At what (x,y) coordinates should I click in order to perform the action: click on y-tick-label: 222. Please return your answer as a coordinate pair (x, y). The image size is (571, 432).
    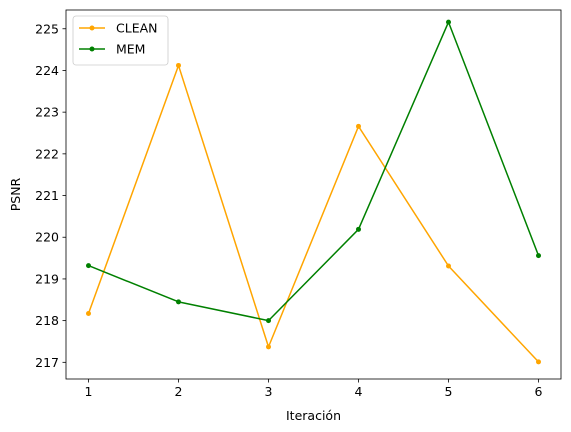
    Looking at the image, I should click on (47, 153).